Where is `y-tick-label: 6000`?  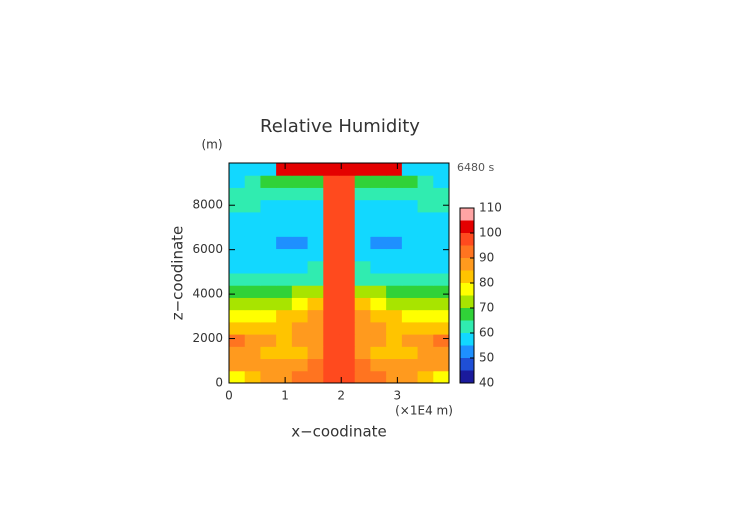 y-tick-label: 6000 is located at coordinates (207, 249).